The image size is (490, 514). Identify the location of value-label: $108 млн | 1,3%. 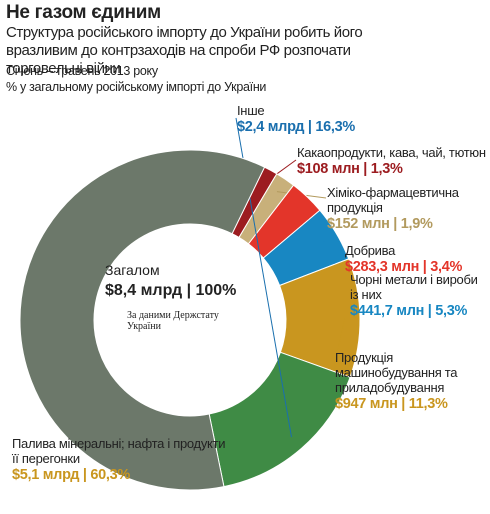
(350, 169).